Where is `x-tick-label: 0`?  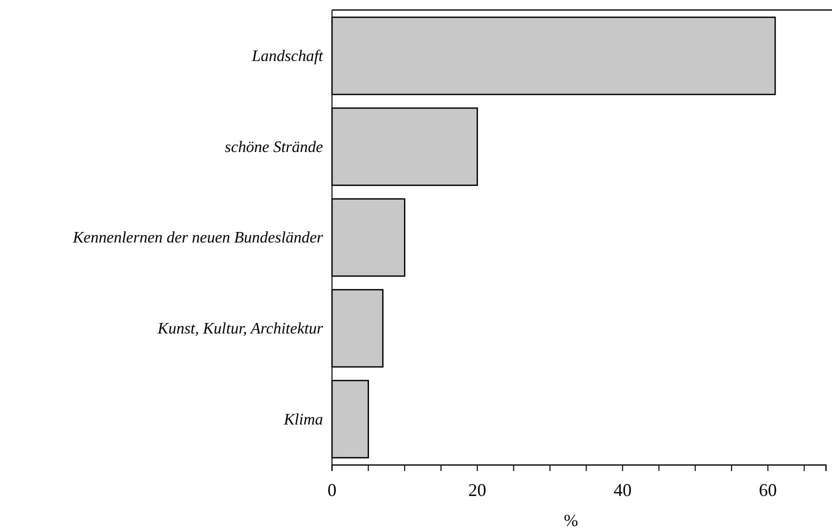
x-tick-label: 0 is located at coordinates (332, 490).